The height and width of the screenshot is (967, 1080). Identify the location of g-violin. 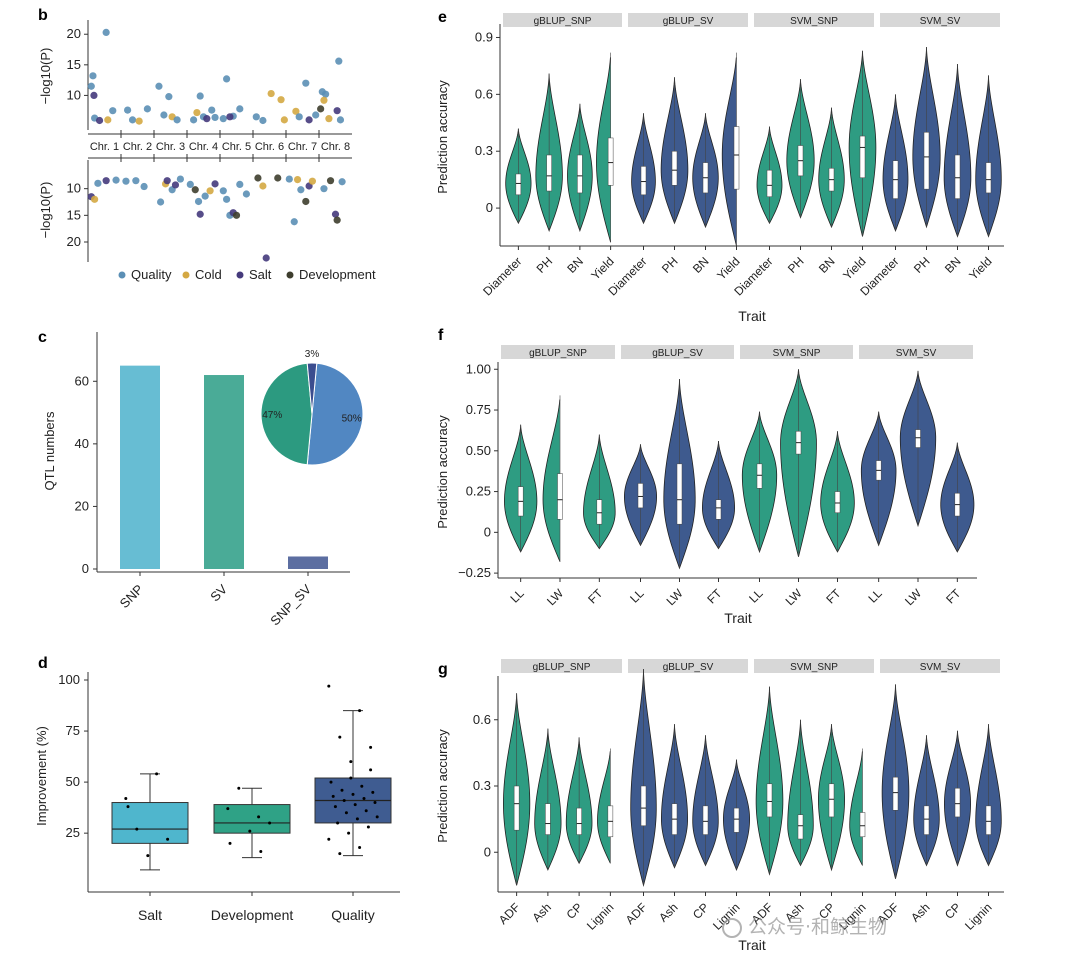
(856, 808).